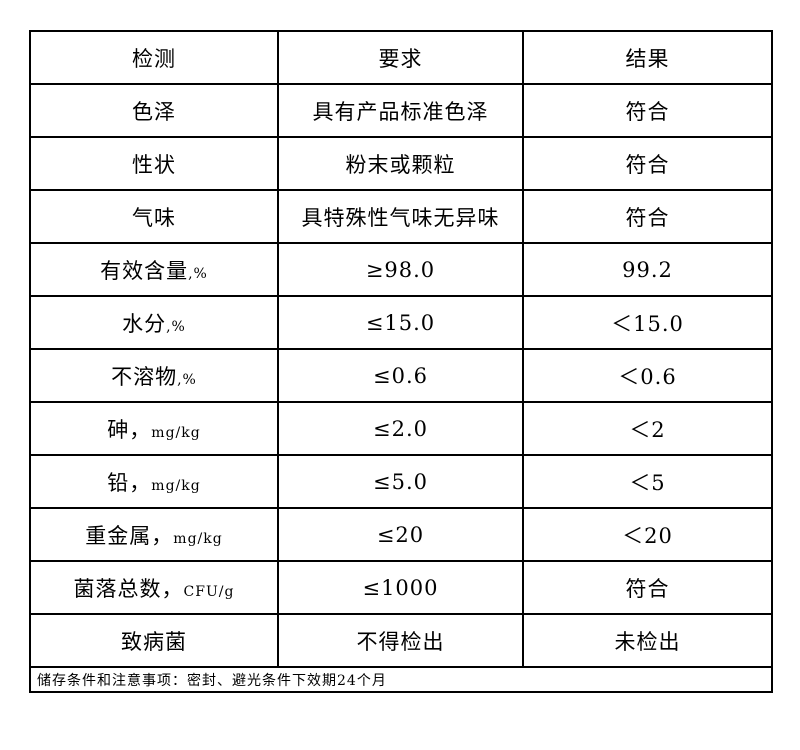 The width and height of the screenshot is (800, 750). I want to click on requirement-cell: ≥98.0, so click(400, 269).